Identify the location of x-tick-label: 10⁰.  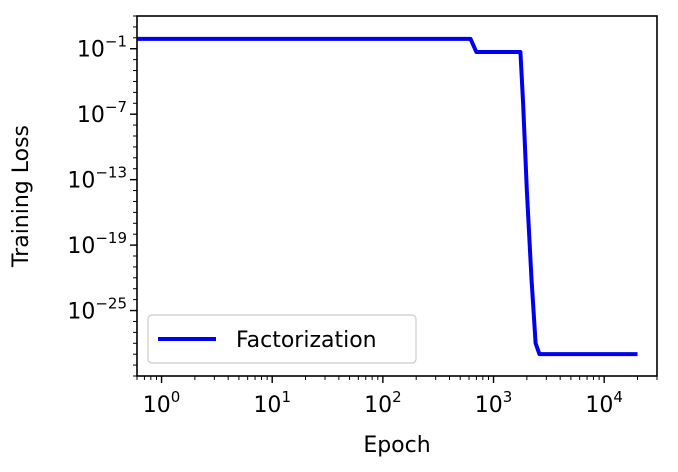
(162, 403).